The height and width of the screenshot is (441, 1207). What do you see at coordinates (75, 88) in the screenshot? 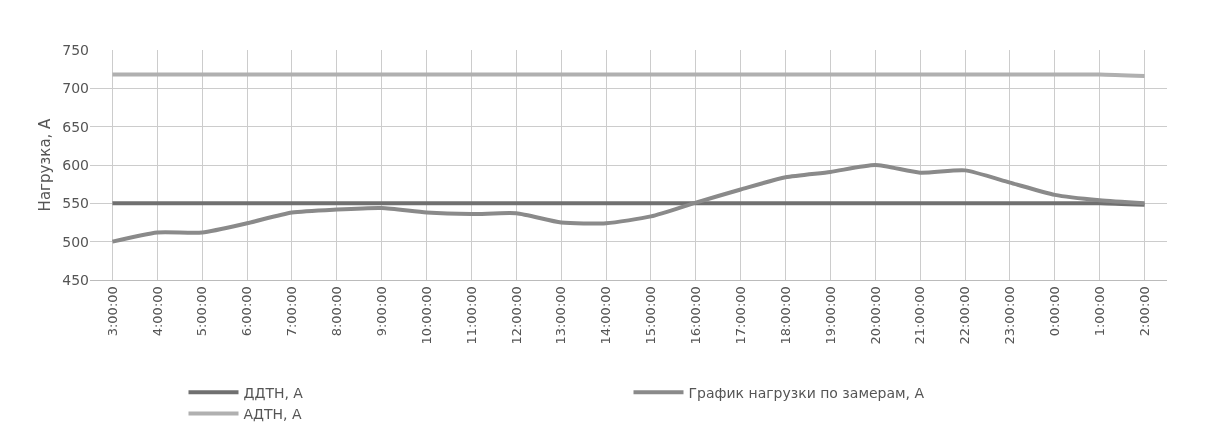
I see `y-tick-label: 700` at bounding box center [75, 88].